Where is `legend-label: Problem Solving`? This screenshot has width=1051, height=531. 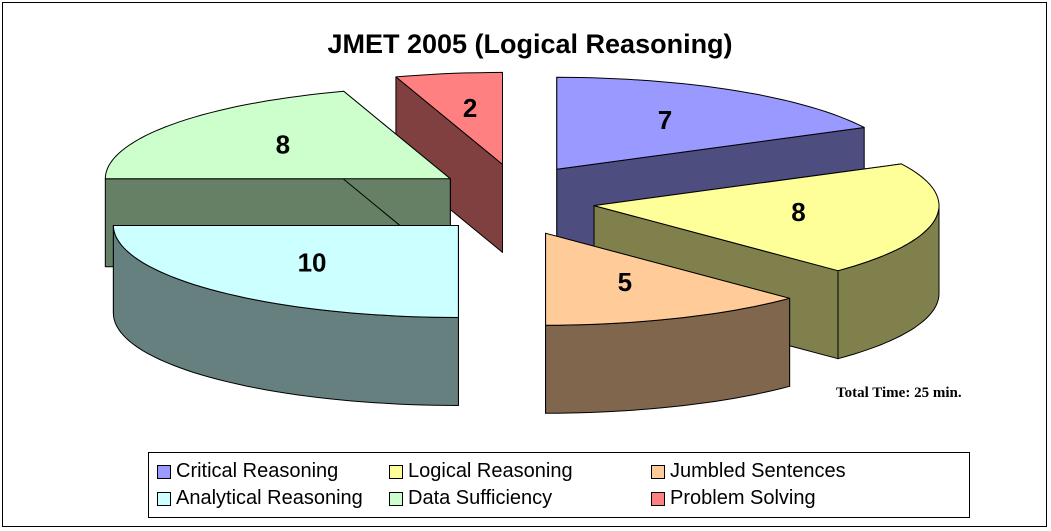 legend-label: Problem Solving is located at coordinates (743, 498).